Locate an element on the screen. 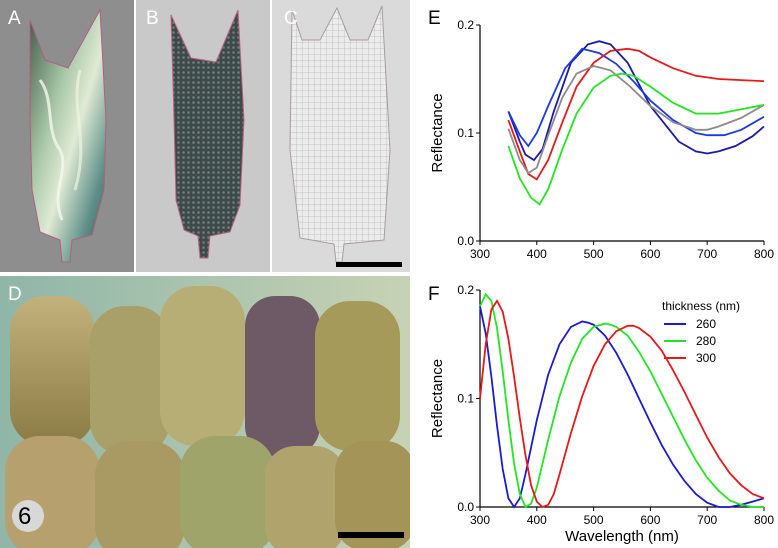  legend-entry-300: 300 is located at coordinates (706, 358).